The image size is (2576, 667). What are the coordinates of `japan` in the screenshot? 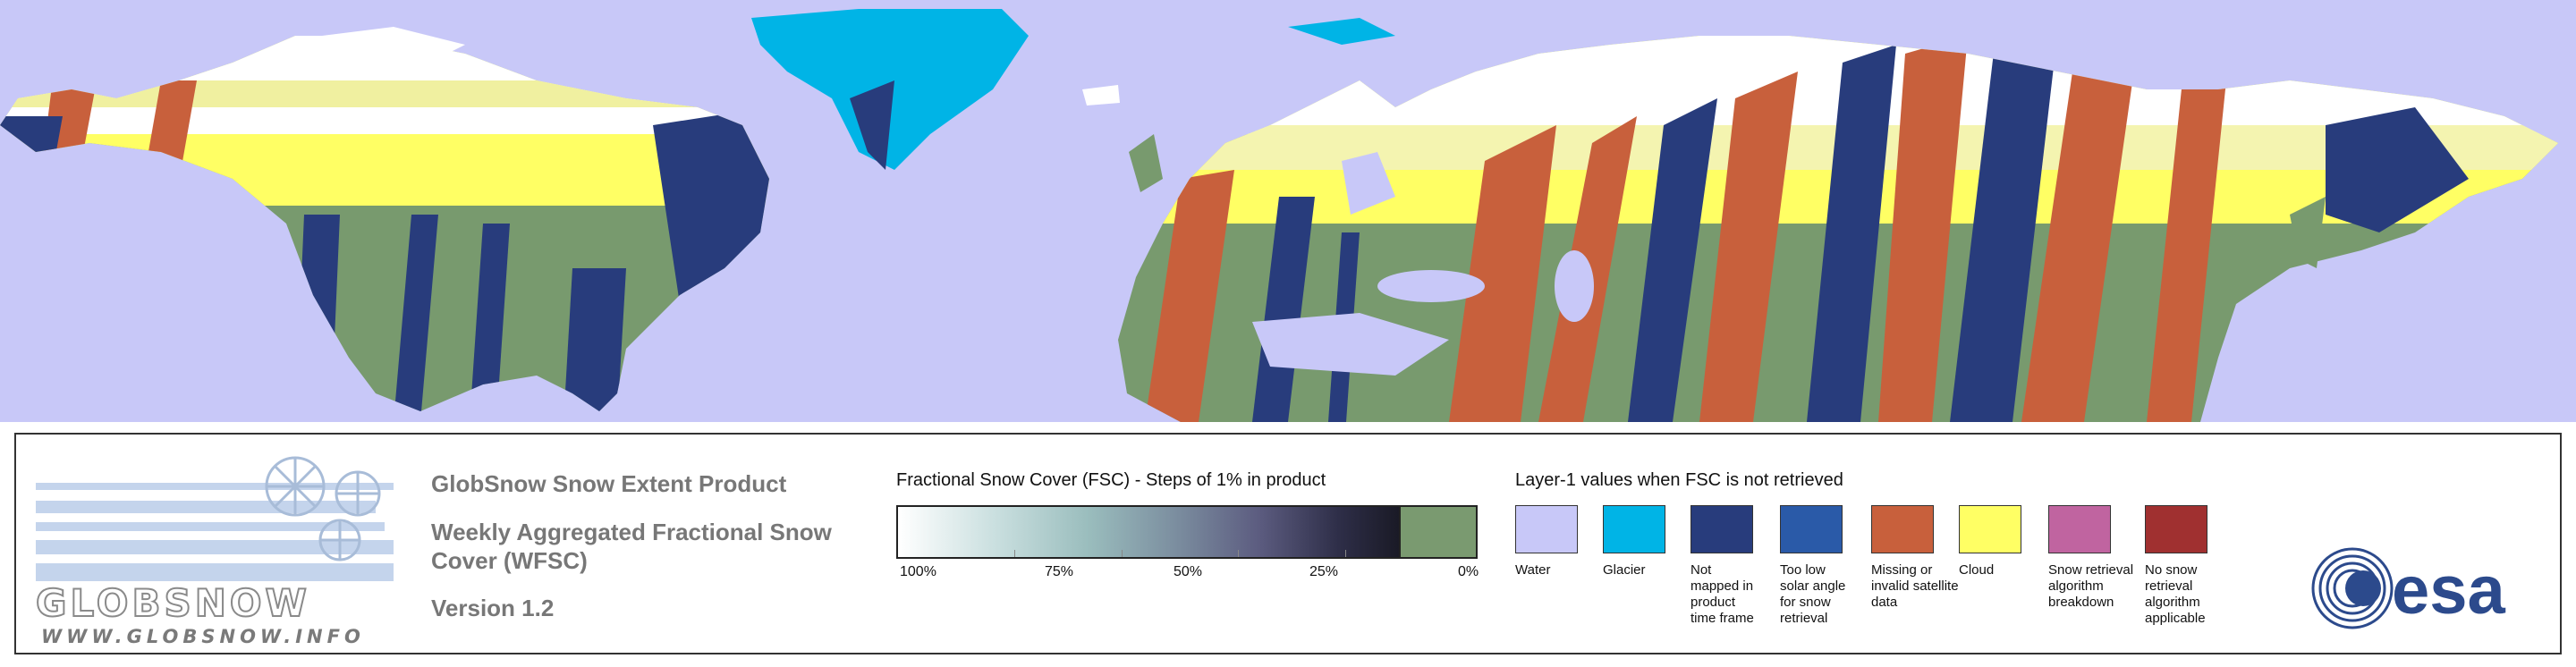 It's located at (2308, 233).